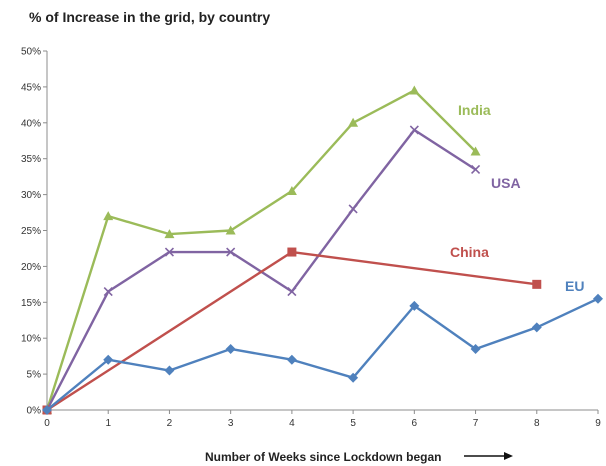 Image resolution: width=606 pixels, height=466 pixels. What do you see at coordinates (506, 183) in the screenshot?
I see `series-label-usa: USA` at bounding box center [506, 183].